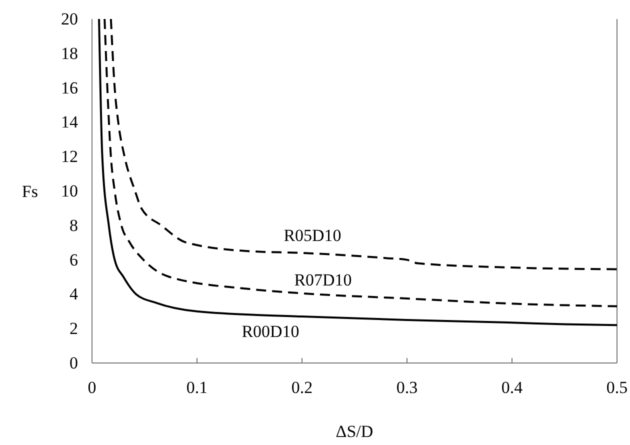 The image size is (630, 445). Describe the element at coordinates (407, 388) in the screenshot. I see `x-tick-label: 0.3` at that location.